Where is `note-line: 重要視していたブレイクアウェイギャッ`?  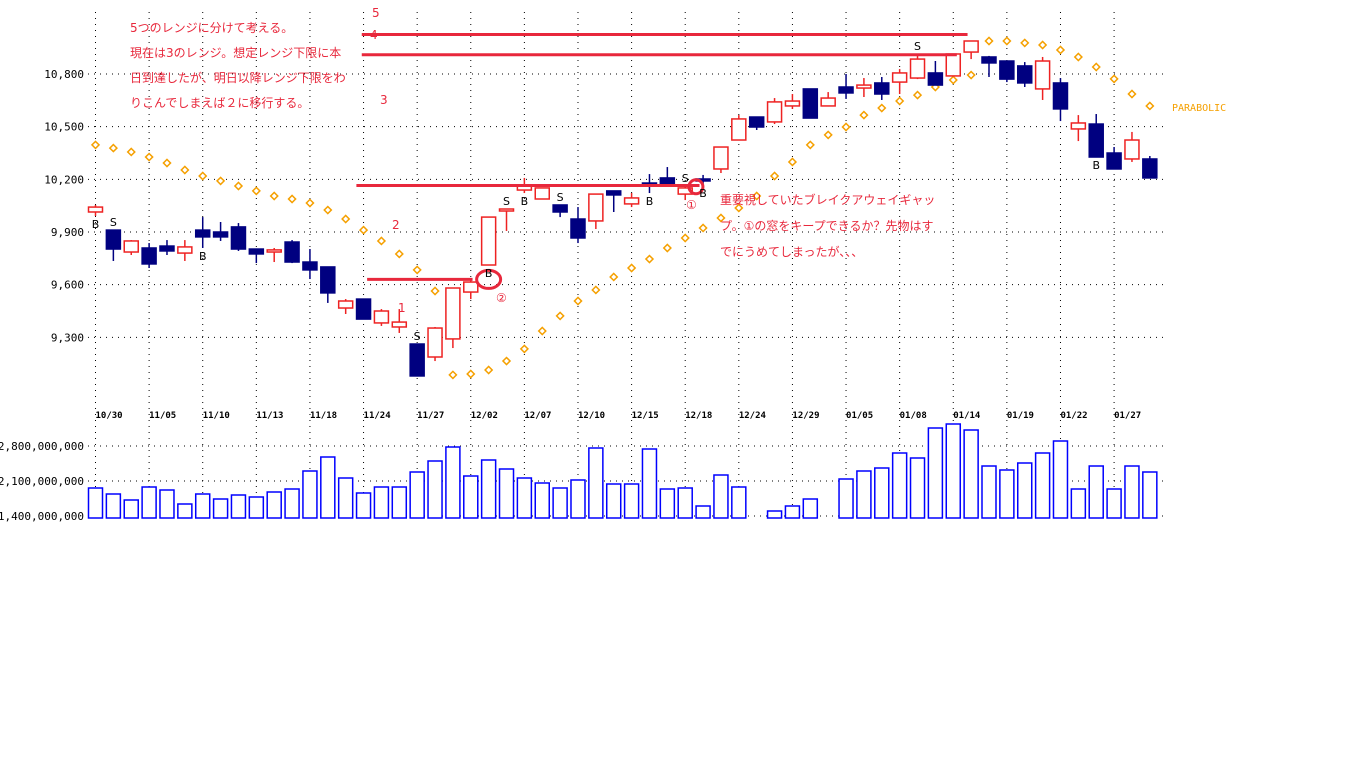
note-line: 重要視していたブレイクアウェイギャッ is located at coordinates (827, 199).